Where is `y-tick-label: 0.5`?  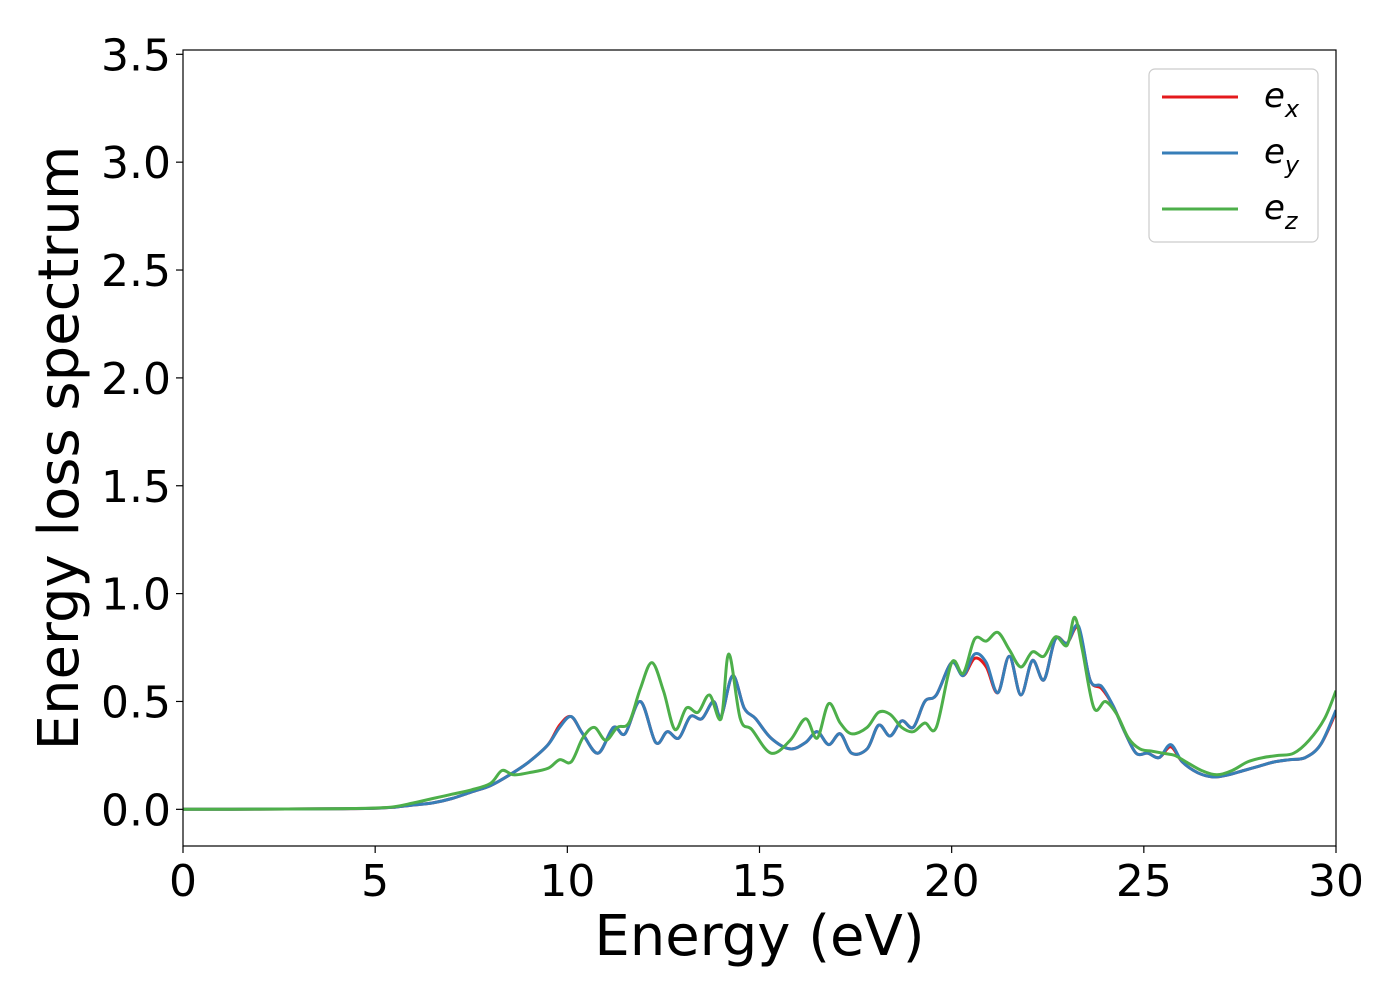
y-tick-label: 0.5 is located at coordinates (136, 702).